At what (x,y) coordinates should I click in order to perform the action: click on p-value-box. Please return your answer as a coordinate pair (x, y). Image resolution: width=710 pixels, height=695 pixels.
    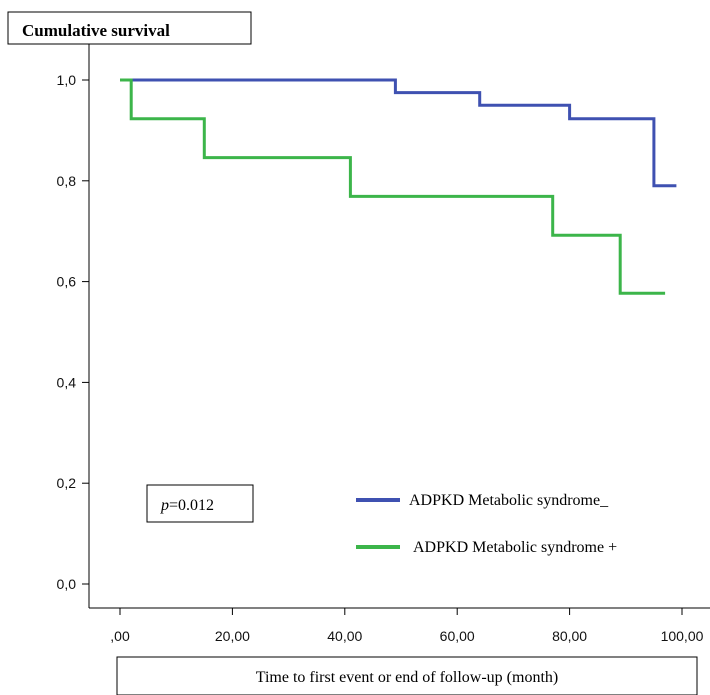
    Looking at the image, I should click on (200, 503).